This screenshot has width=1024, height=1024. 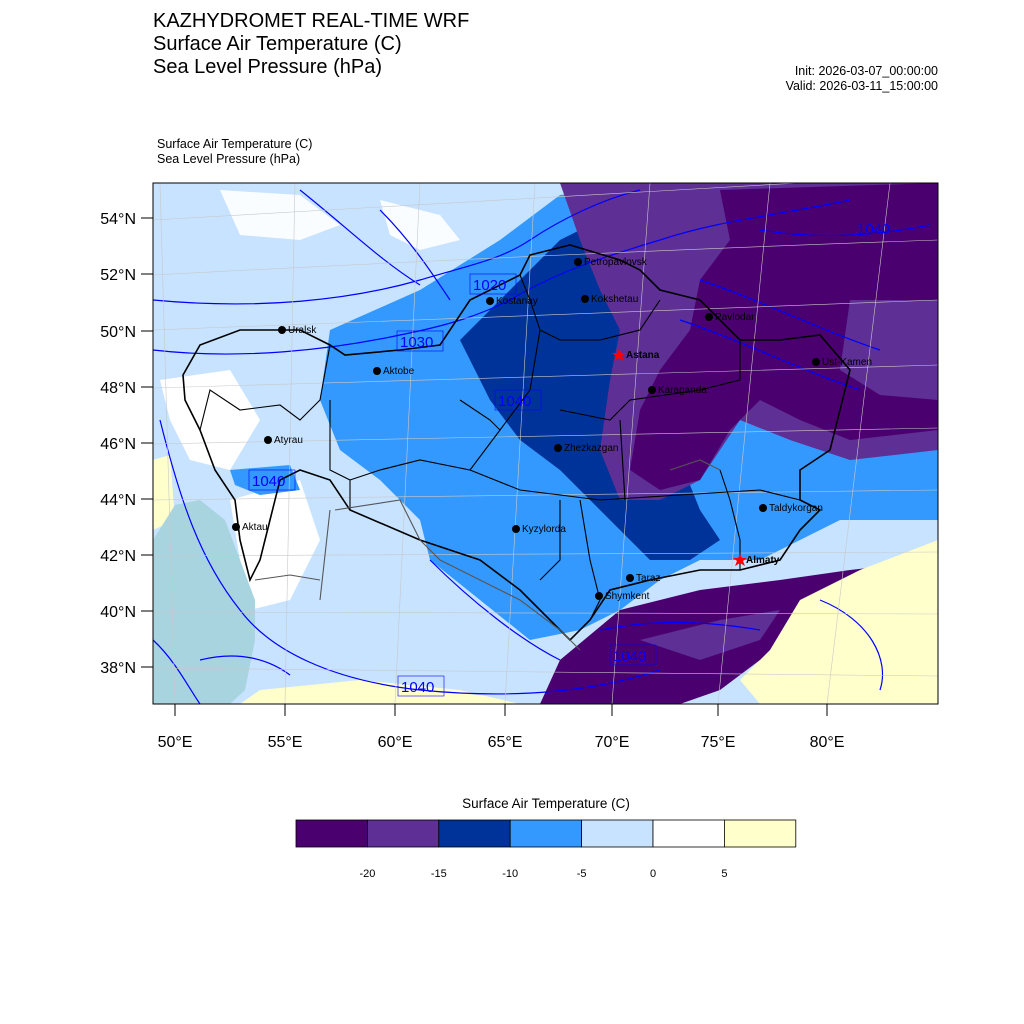 I want to click on city-label: Almaty, so click(x=763, y=560).